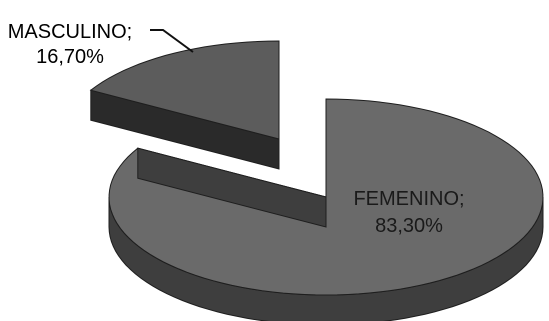  What do you see at coordinates (408, 199) in the screenshot?
I see `label-femenino-category: FEMENINO;` at bounding box center [408, 199].